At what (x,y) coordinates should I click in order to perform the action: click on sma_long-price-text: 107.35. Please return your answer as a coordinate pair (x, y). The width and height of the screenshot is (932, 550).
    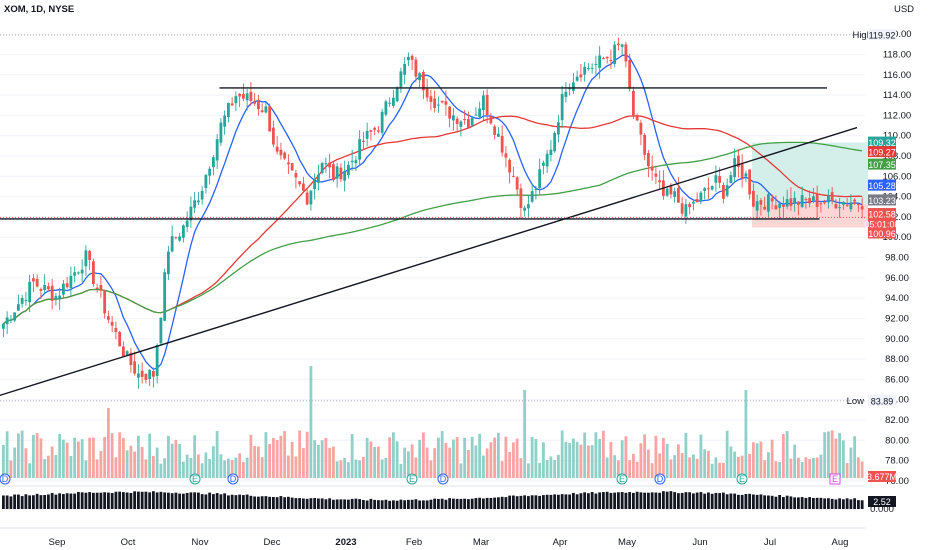
    Looking at the image, I should click on (882, 165).